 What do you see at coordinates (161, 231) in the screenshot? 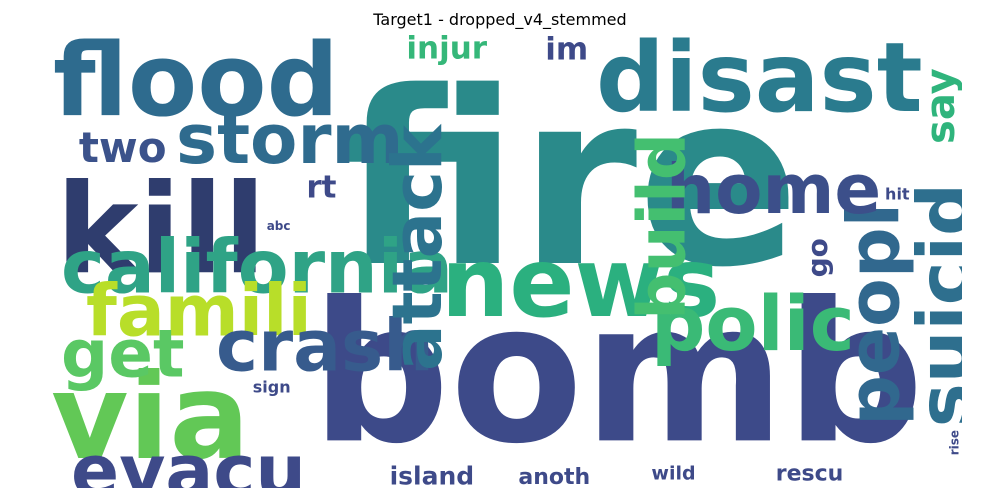
I see `cloud-word: kill` at bounding box center [161, 231].